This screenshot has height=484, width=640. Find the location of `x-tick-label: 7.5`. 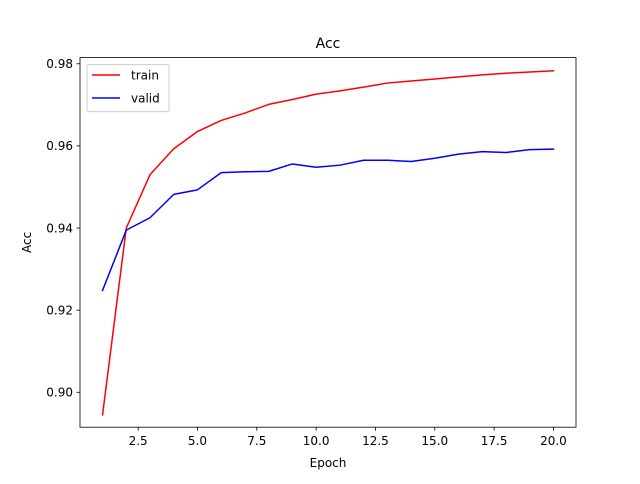

x-tick-label: 7.5 is located at coordinates (256, 441).